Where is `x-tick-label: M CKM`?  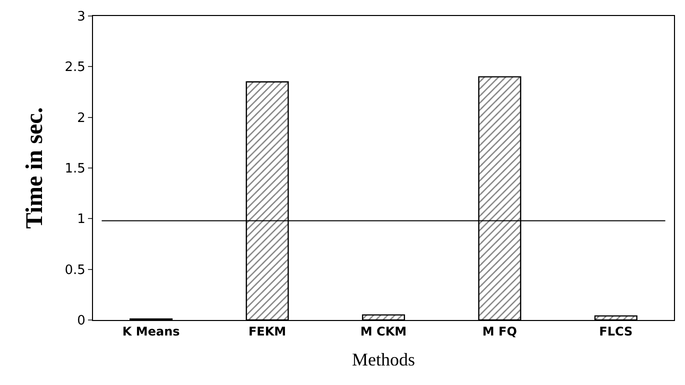
x-tick-label: M CKM is located at coordinates (383, 331).